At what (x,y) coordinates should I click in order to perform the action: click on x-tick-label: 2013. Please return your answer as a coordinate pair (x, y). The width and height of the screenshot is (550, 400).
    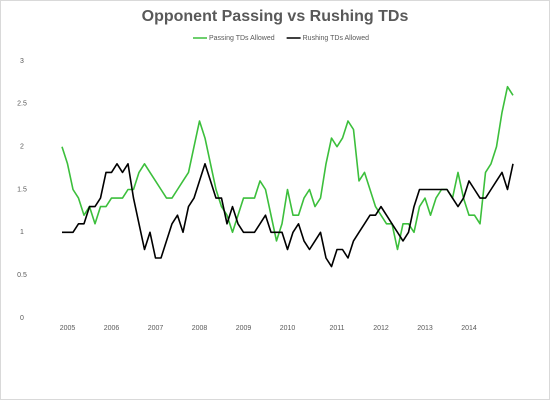
    Looking at the image, I should click on (425, 328).